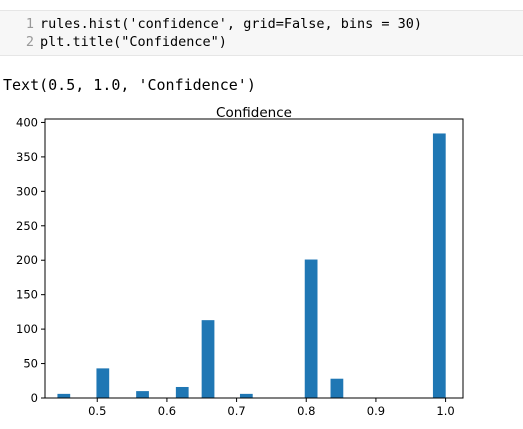  Describe the element at coordinates (27, 295) in the screenshot. I see `y-tick-label: 150` at that location.